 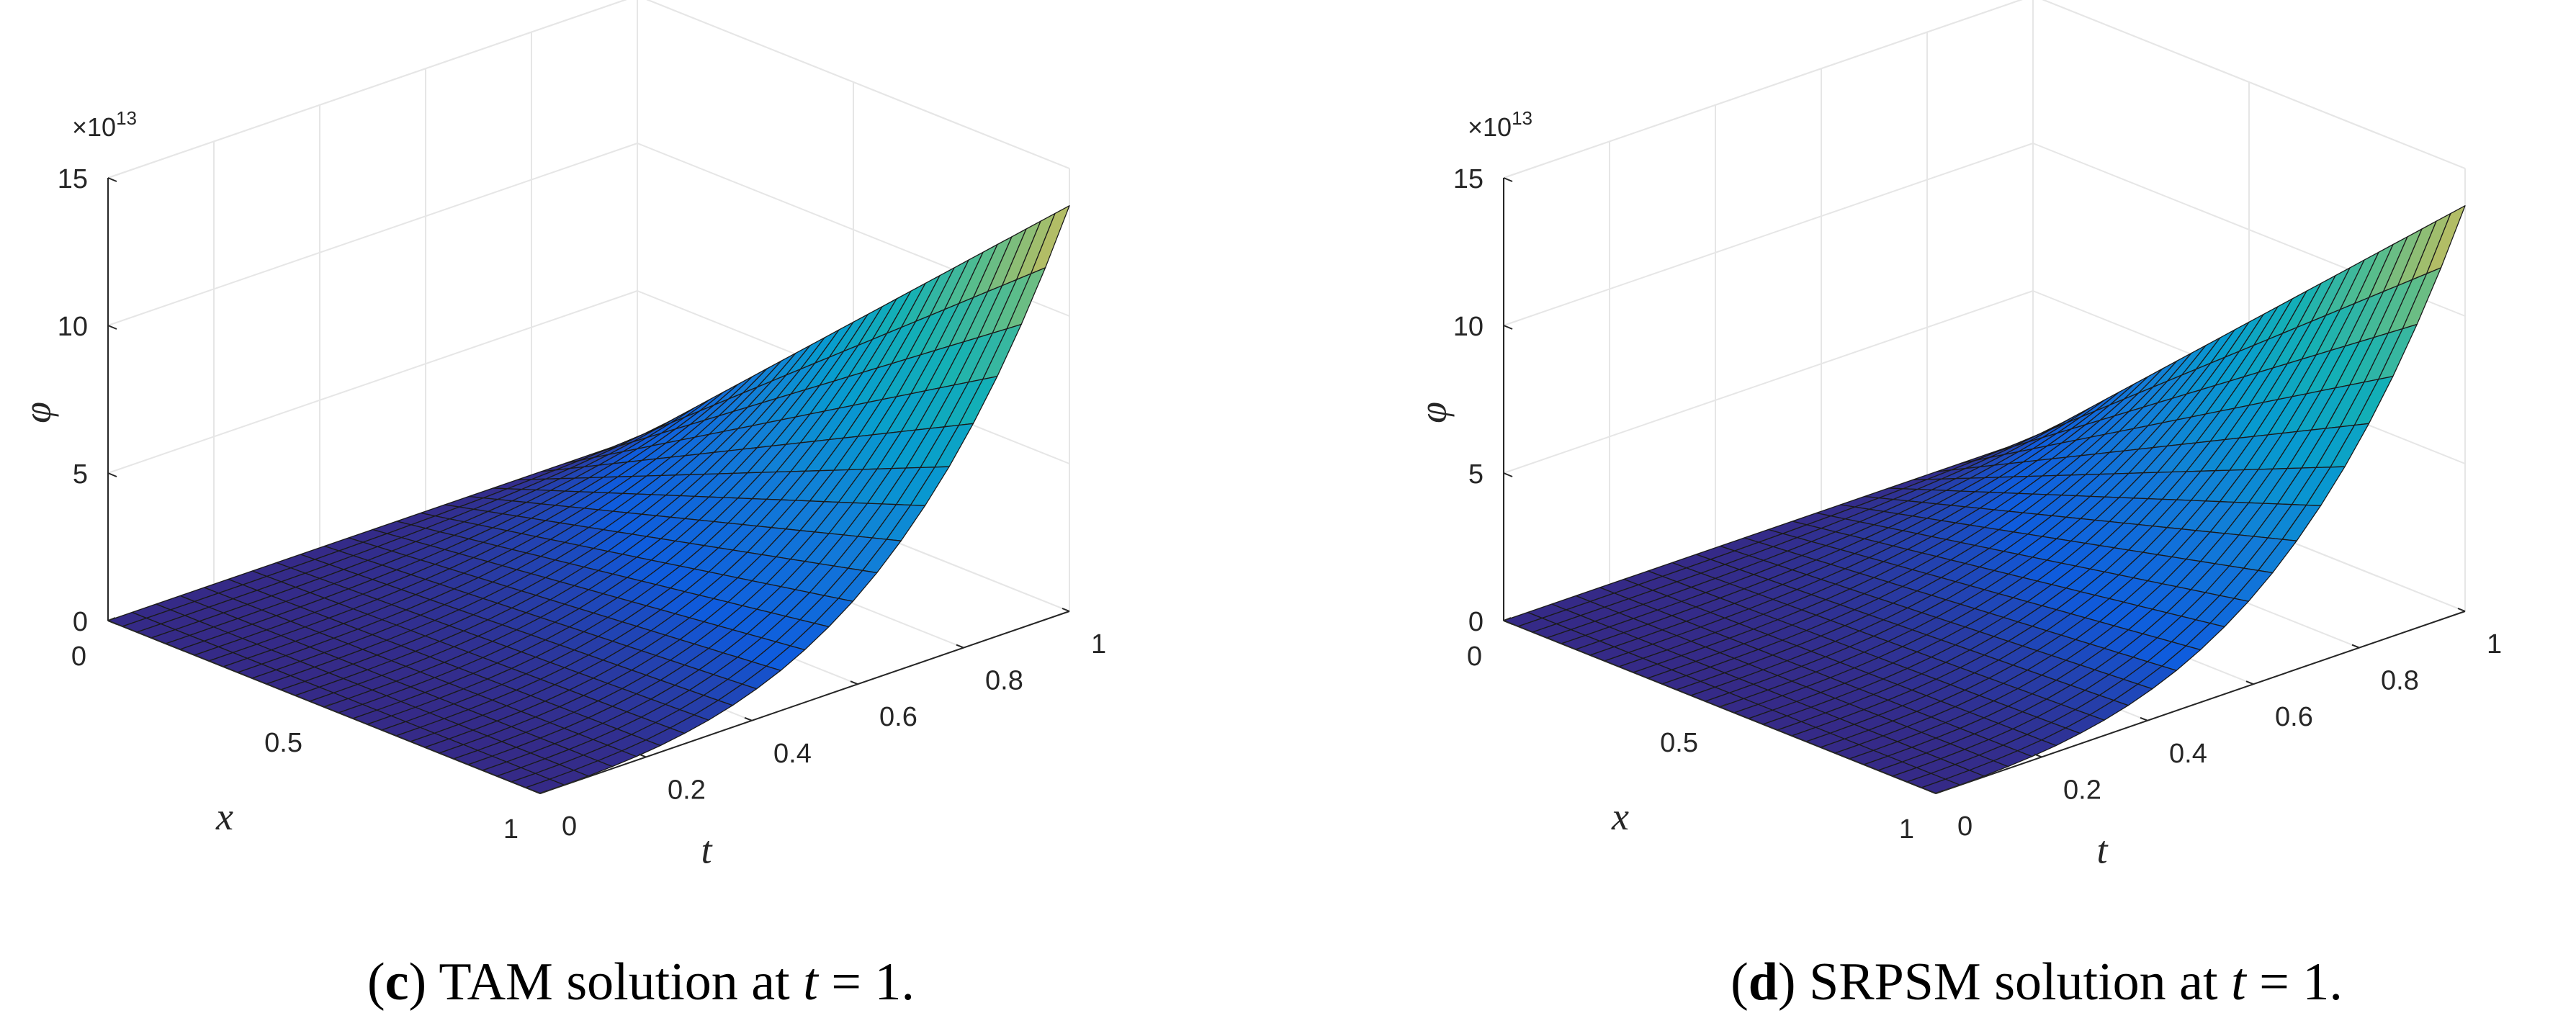 I want to click on caption-d: (d) SRPSM solution at t = 1., so click(x=2037, y=982).